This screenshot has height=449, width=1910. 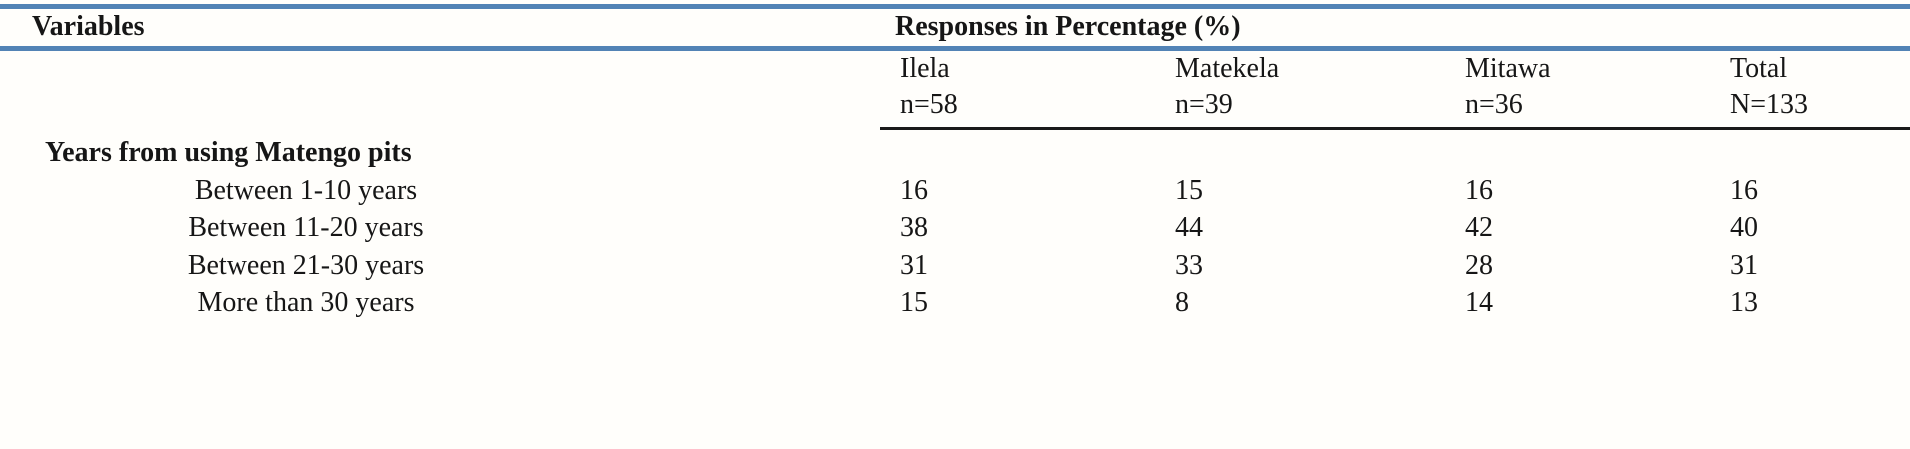 What do you see at coordinates (1227, 68) in the screenshot?
I see `subheader-matekela: Matekela` at bounding box center [1227, 68].